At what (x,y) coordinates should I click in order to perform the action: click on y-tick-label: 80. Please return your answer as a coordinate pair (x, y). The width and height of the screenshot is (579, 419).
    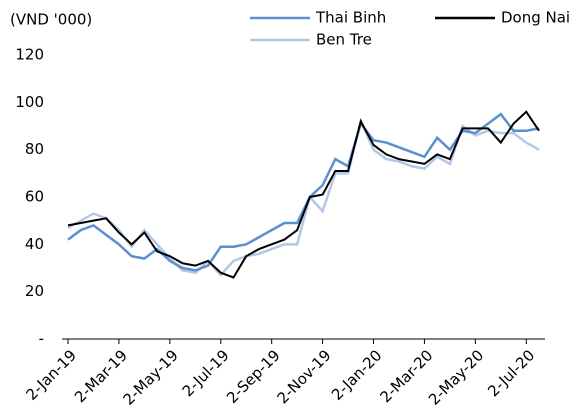
    Looking at the image, I should click on (34, 149).